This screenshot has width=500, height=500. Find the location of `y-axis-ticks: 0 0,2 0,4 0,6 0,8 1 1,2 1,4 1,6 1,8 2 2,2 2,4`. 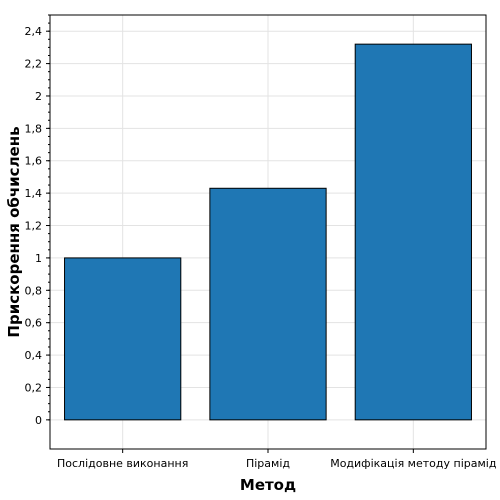

y-axis-ticks: 0 0,2 0,4 0,6 0,8 1 1,2 1,4 1,6 1,8 2 2,2 2,4 is located at coordinates (37, 220).